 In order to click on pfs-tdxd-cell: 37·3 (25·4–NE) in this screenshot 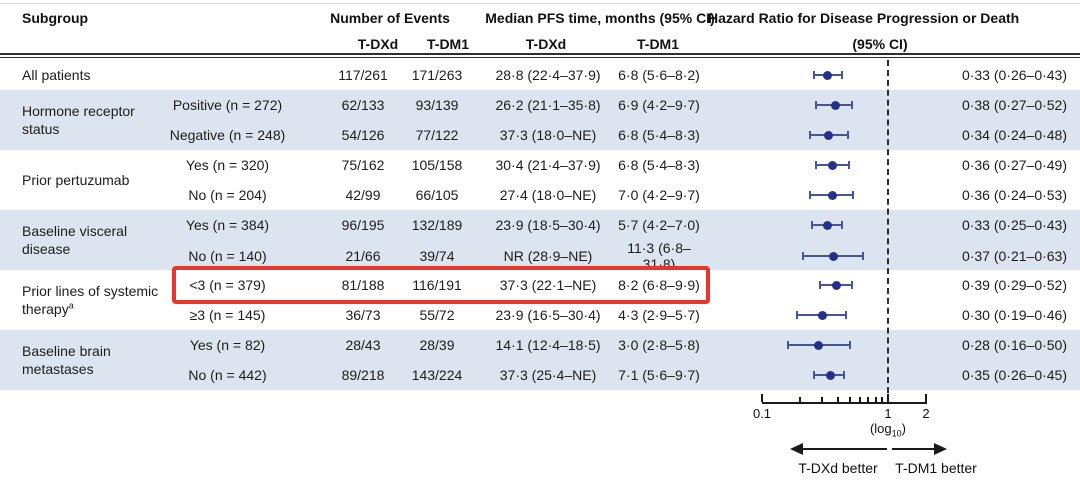, I will do `click(548, 375)`.